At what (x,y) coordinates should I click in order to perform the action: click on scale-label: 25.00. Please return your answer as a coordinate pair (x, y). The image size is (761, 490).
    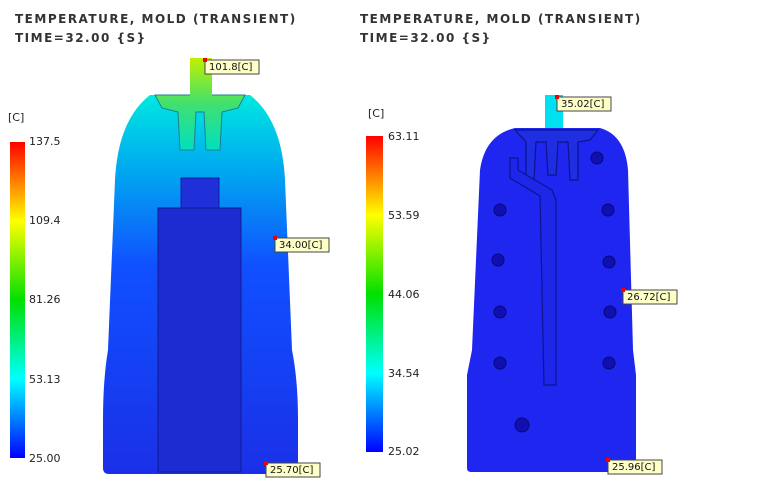
    Looking at the image, I should click on (45, 458).